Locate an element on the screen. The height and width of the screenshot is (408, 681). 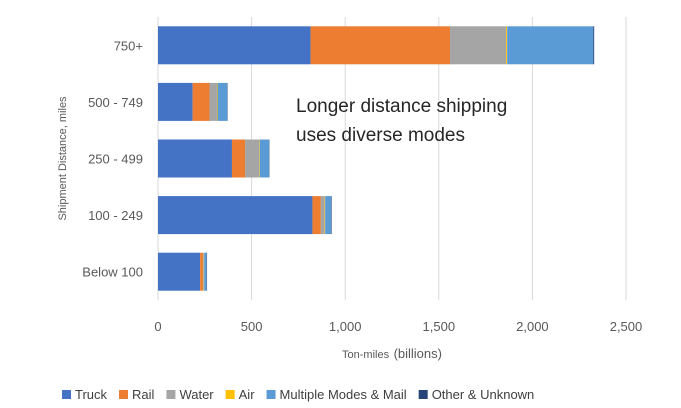
legend-label: Rail is located at coordinates (143, 394).